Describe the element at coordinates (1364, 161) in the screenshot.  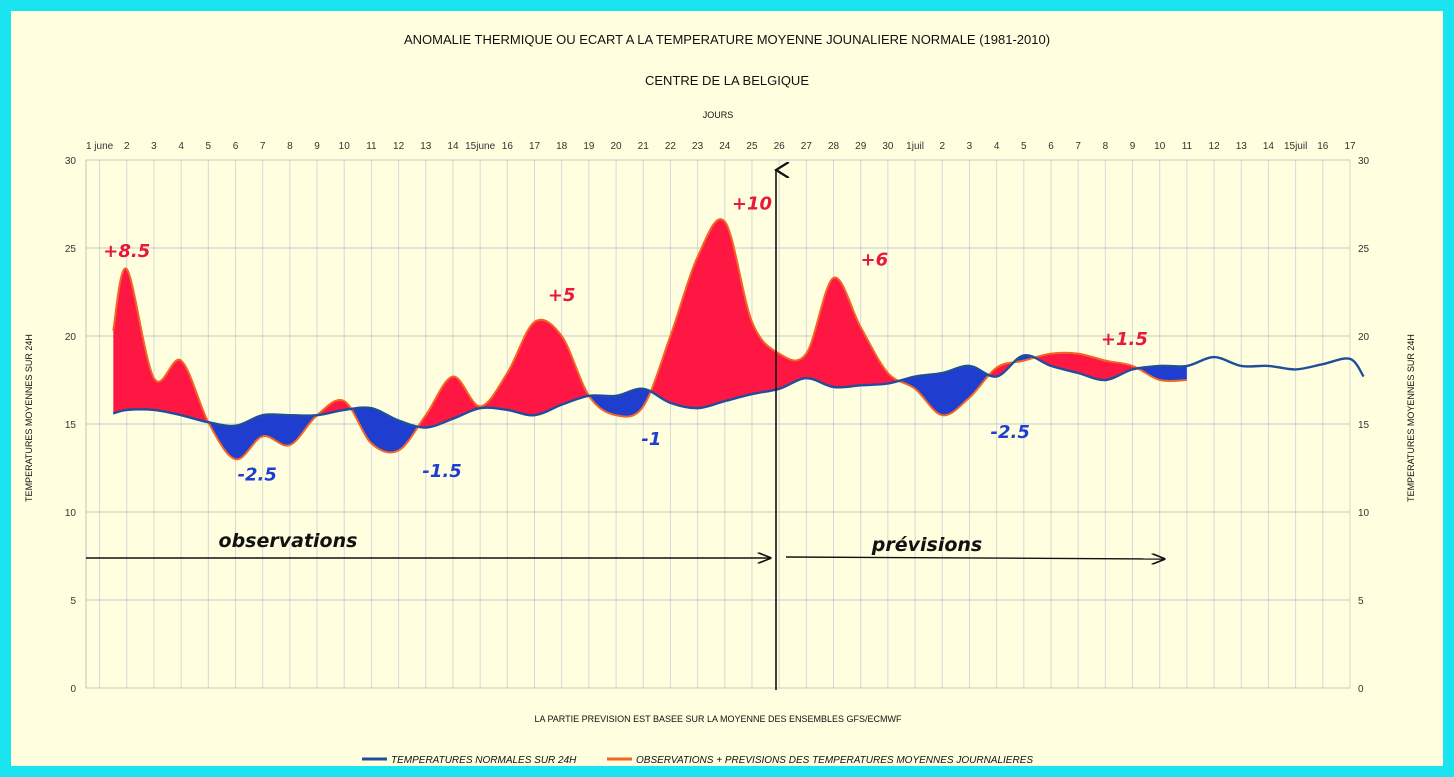
I see `y-tick-label-right: 30` at that location.